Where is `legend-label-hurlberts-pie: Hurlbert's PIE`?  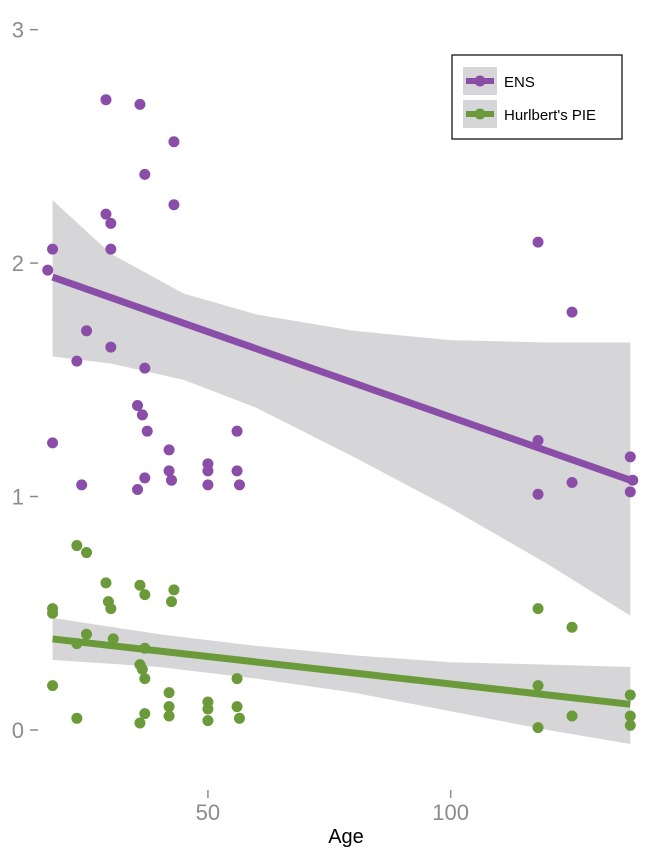 legend-label-hurlberts-pie: Hurlbert's PIE is located at coordinates (550, 115).